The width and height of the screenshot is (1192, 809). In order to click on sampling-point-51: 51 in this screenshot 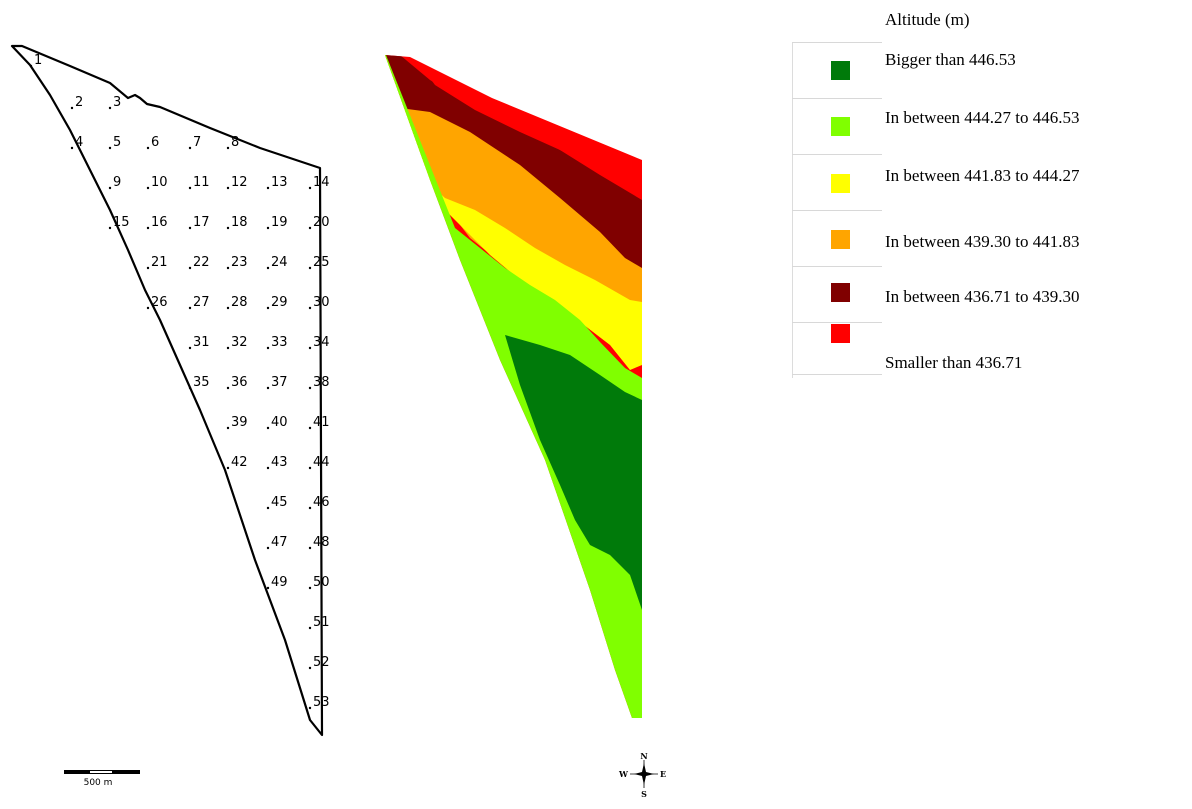, I will do `click(319, 622)`.